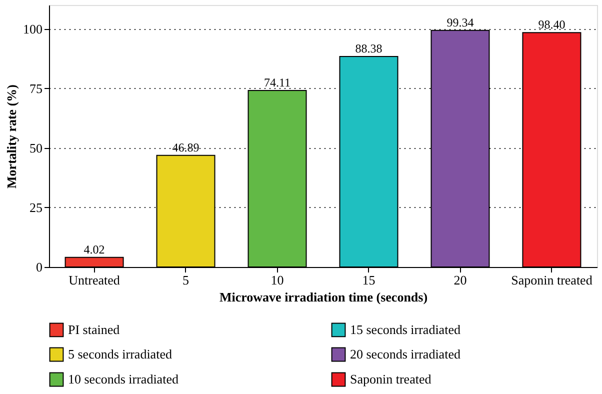 This screenshot has height=394, width=602. I want to click on legend-label: Saponin treated, so click(391, 379).